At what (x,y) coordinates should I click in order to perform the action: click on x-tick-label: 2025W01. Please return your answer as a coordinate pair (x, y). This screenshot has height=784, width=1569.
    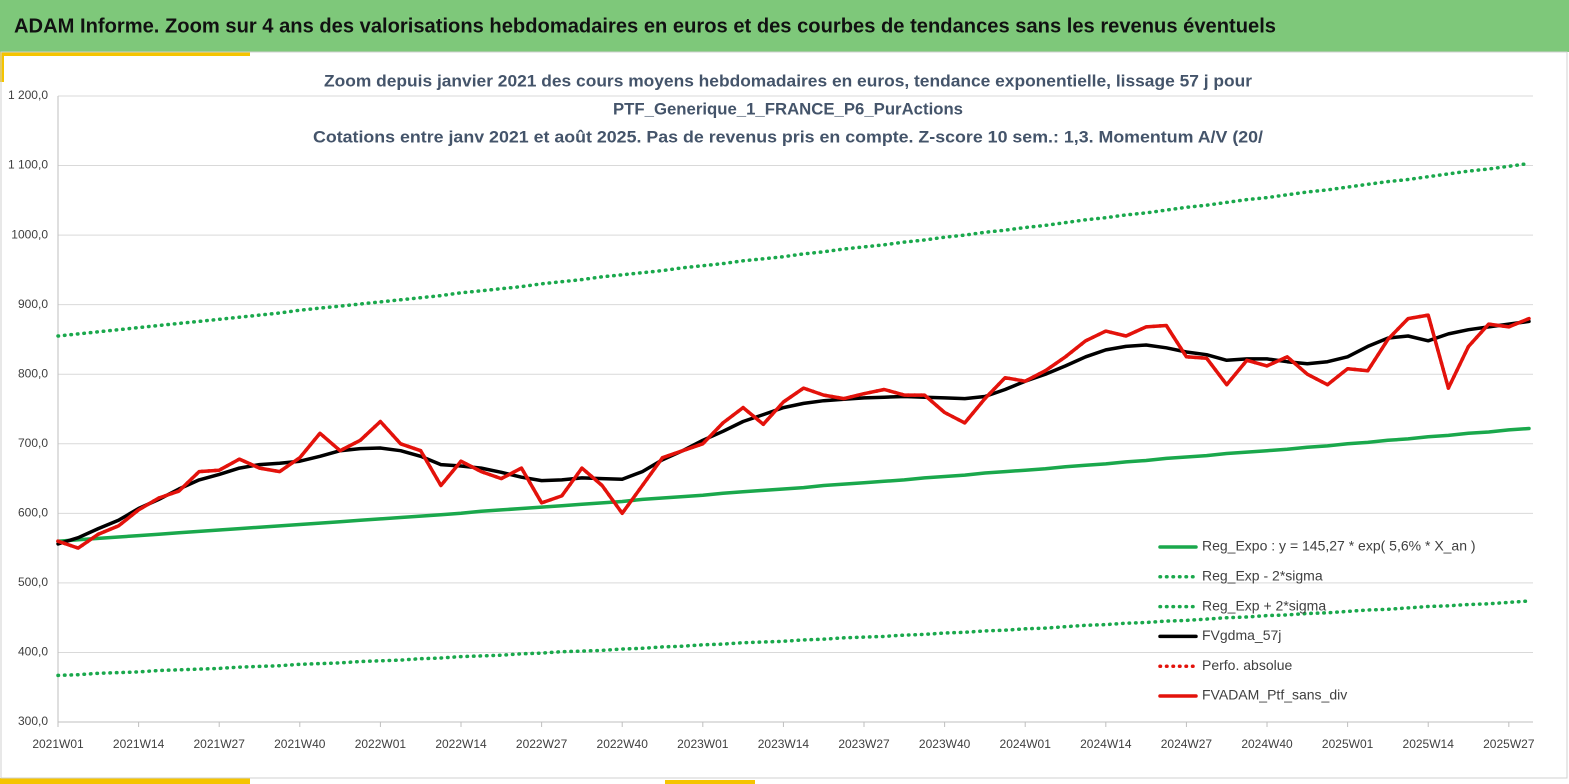
    Looking at the image, I should click on (1348, 744).